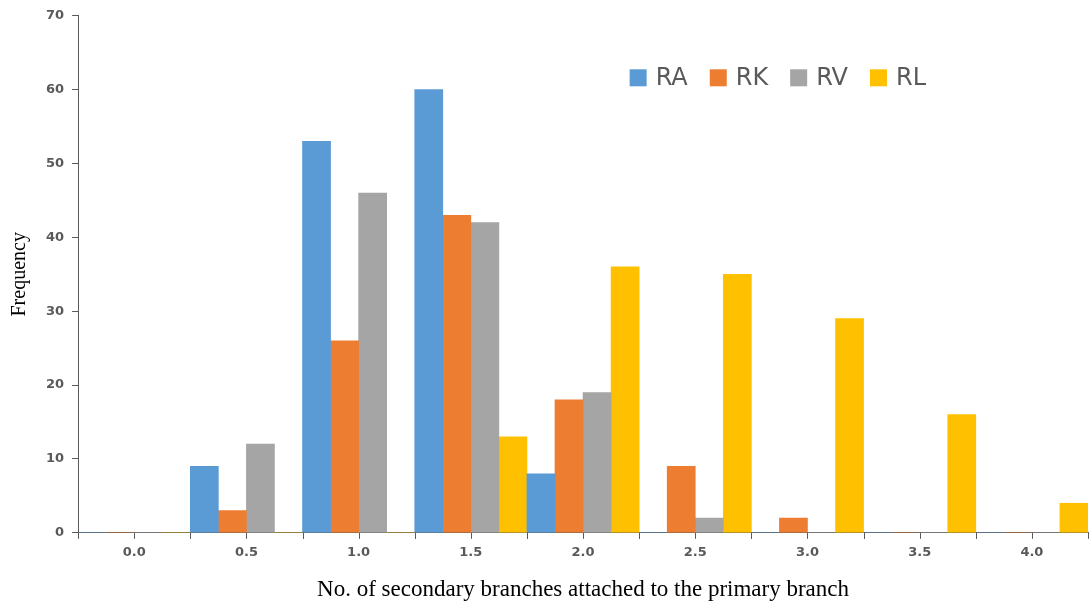 This screenshot has width=1090, height=610. I want to click on x-tick-label: 0.5, so click(246, 551).